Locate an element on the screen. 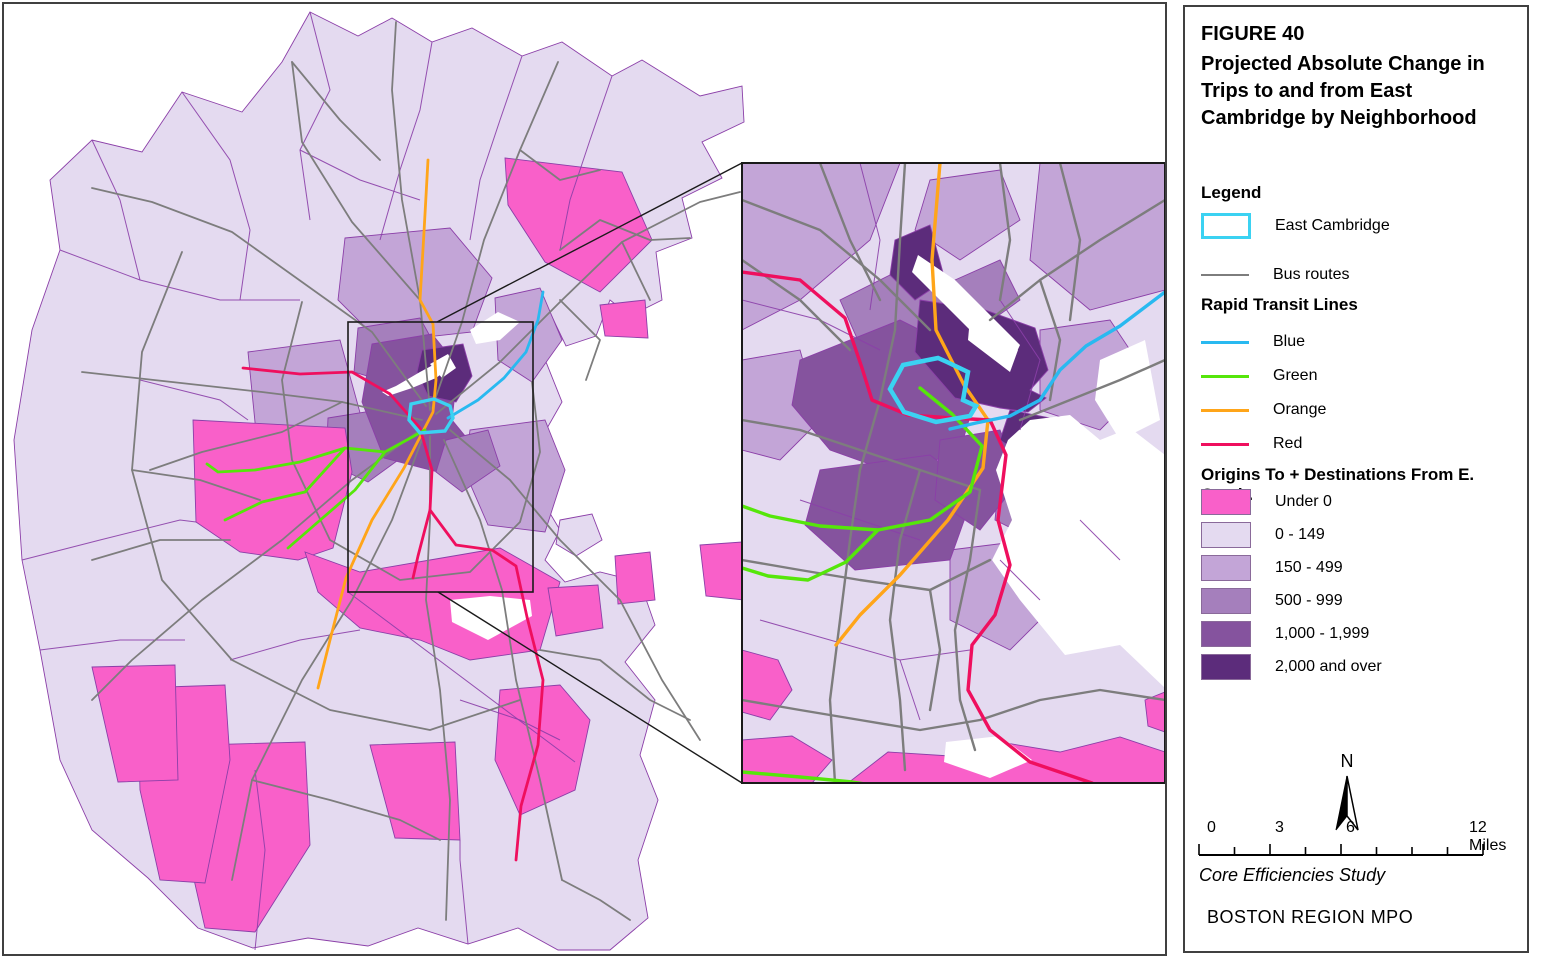  legend-item-1000-1999: 1,000 - 1,999 is located at coordinates (1285, 634).